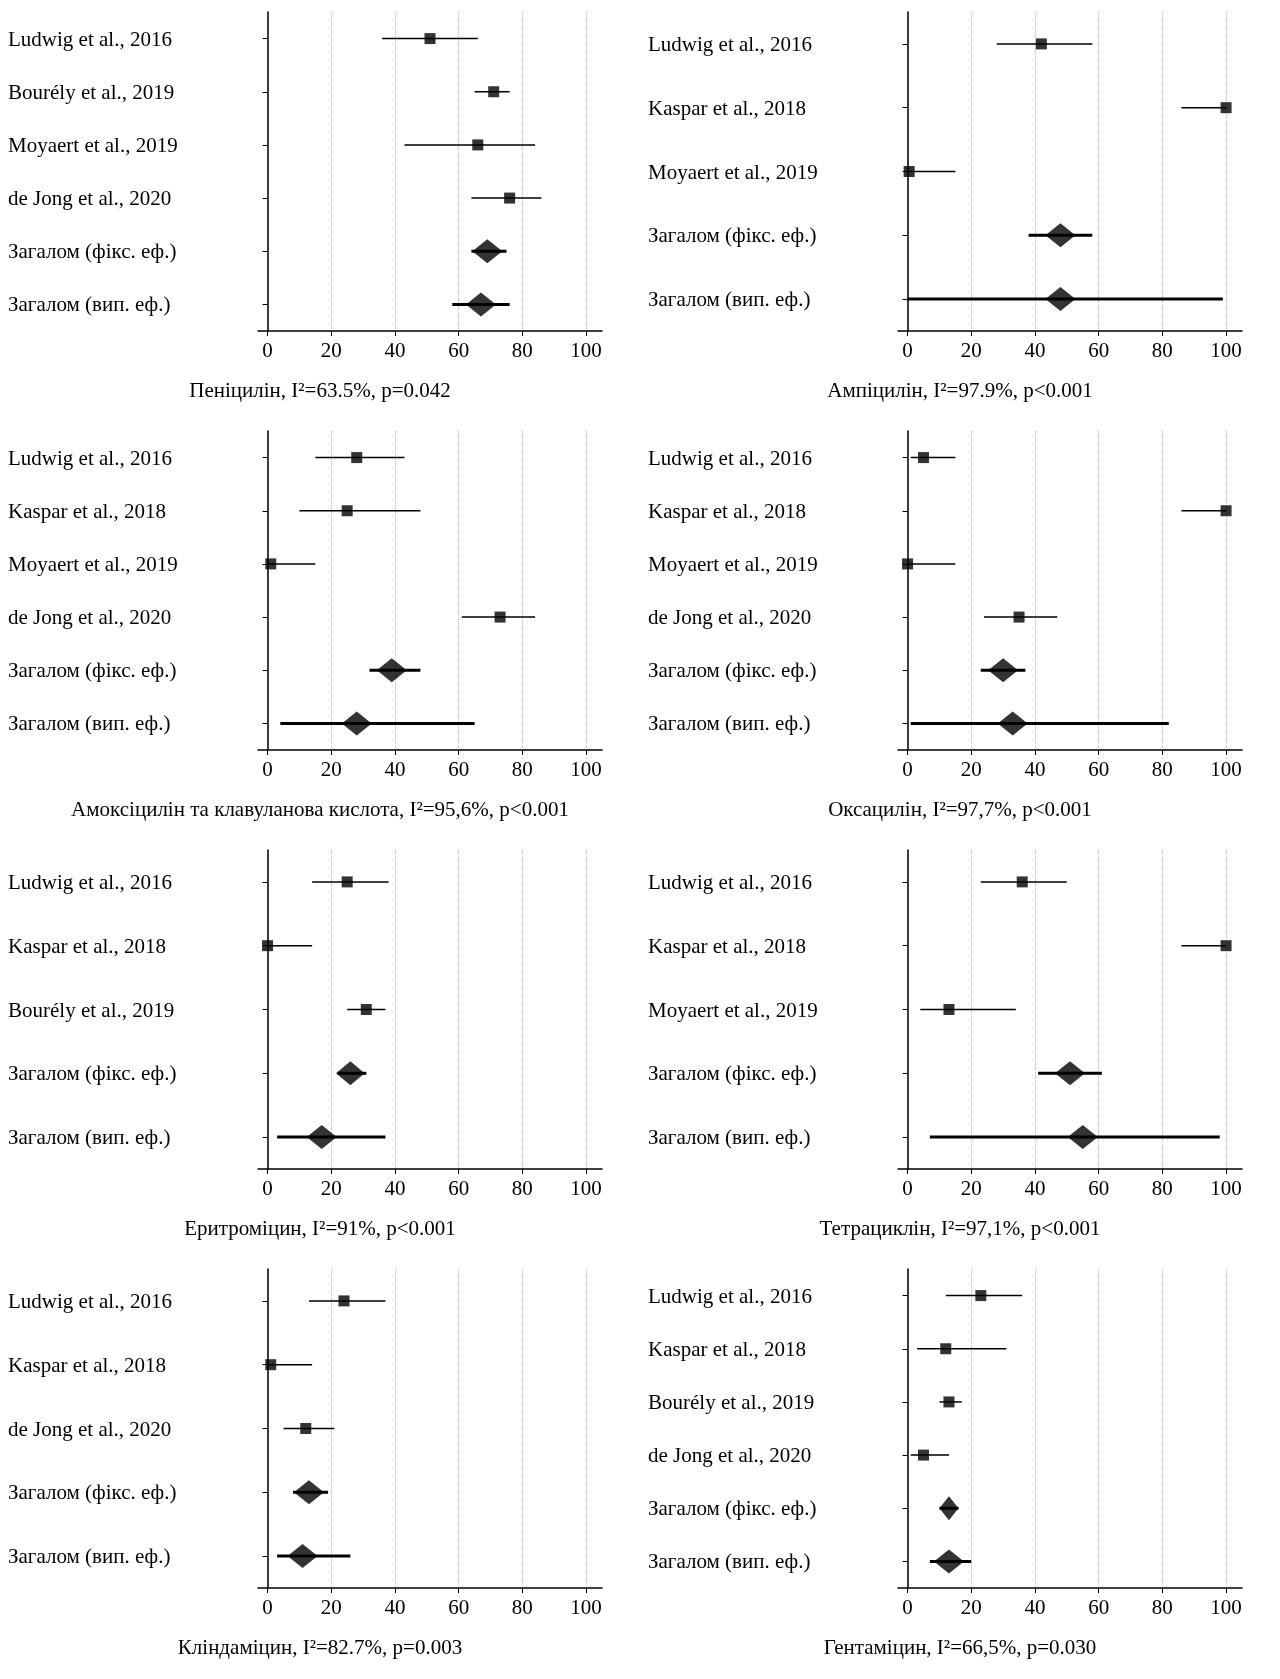 The width and height of the screenshot is (1280, 1679). What do you see at coordinates (320, 389) in the screenshot?
I see `x-axis-title: Пеніцилін, I²=63.5%, p=0.042` at bounding box center [320, 389].